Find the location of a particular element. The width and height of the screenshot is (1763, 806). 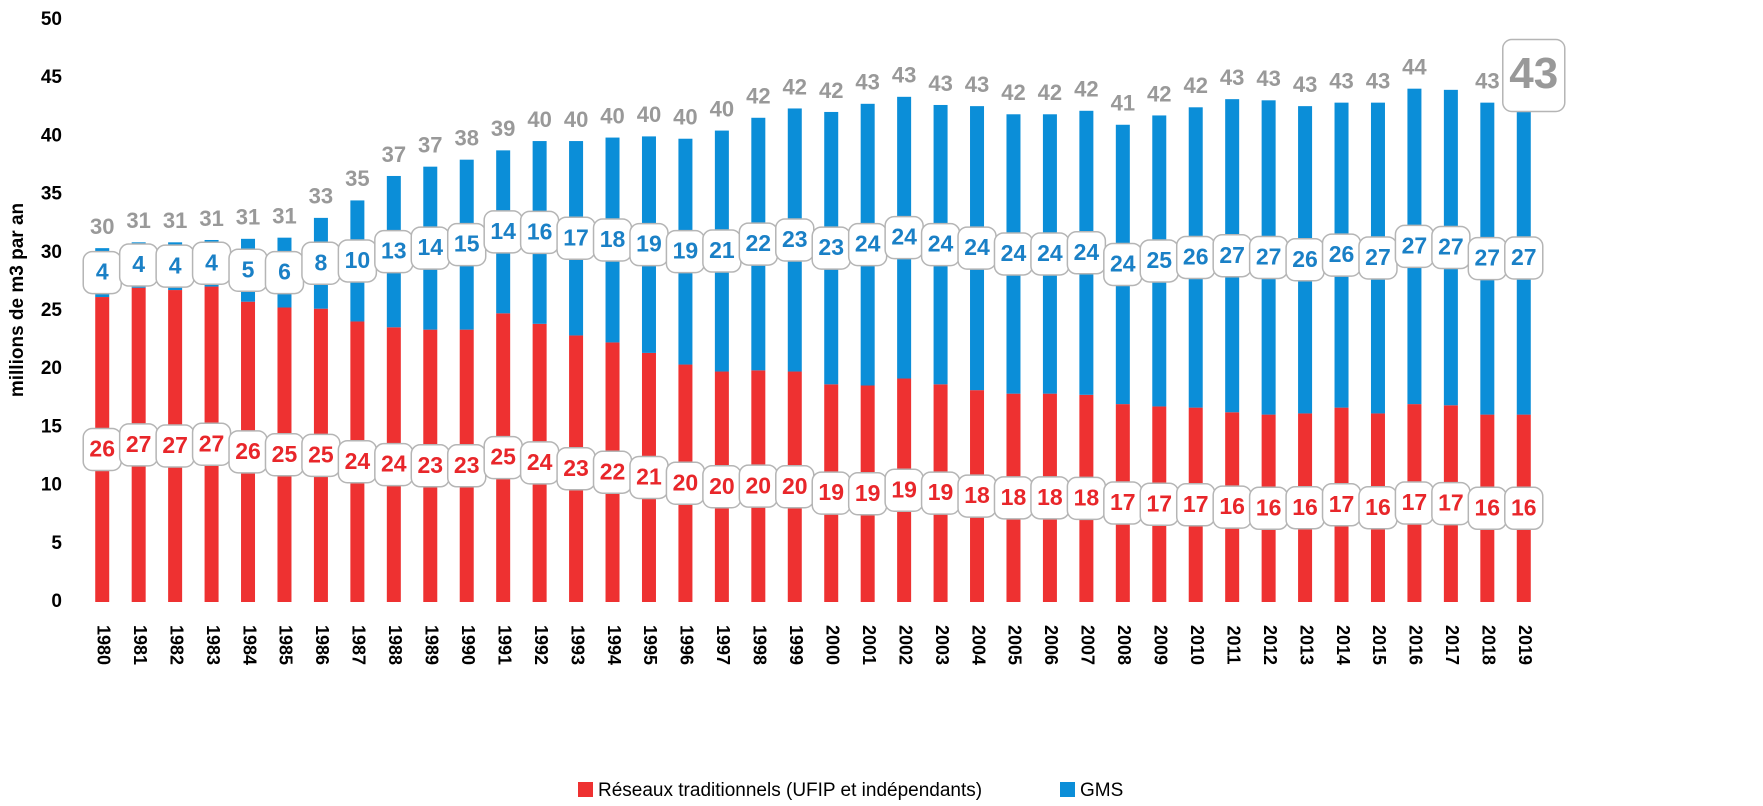

x-tick-label: 2003 is located at coordinates (942, 645).